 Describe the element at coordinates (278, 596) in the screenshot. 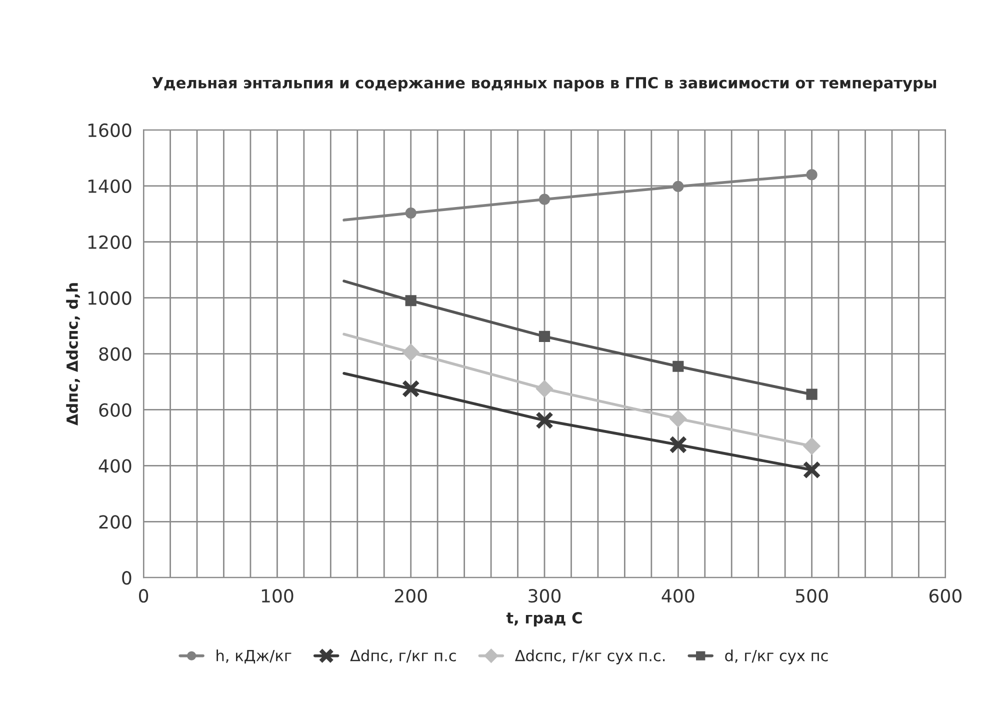

I see `x-tick-label: 100` at that location.